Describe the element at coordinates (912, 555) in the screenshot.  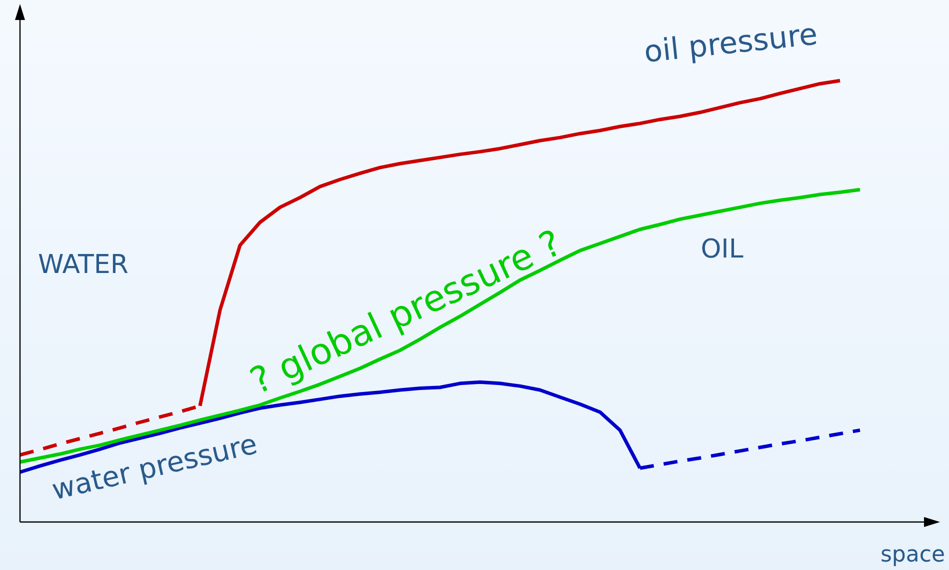
I see `x-axis-title: space` at that location.